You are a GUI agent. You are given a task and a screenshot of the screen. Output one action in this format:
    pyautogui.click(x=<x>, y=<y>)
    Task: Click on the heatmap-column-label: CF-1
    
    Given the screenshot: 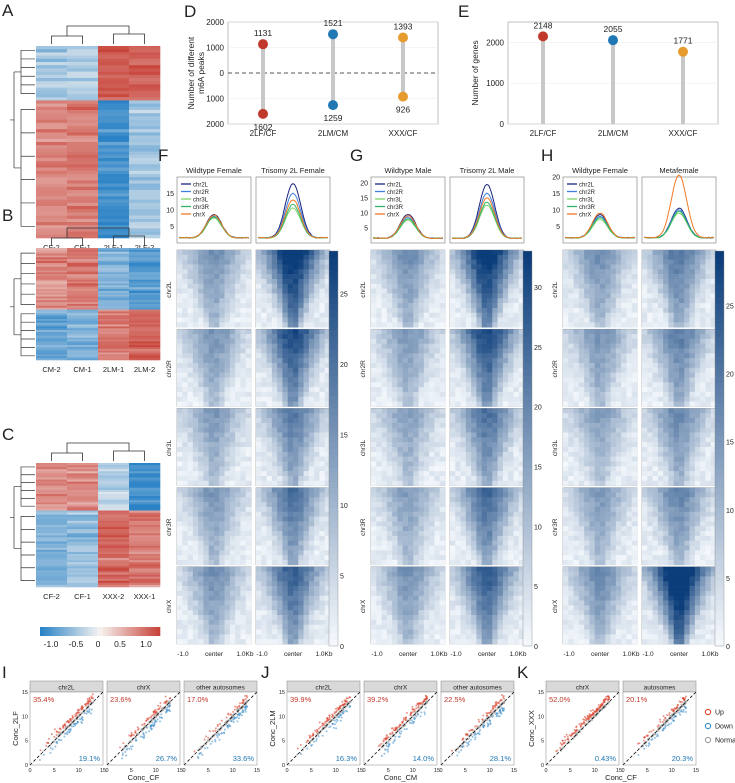 What is the action you would take?
    pyautogui.click(x=82, y=596)
    